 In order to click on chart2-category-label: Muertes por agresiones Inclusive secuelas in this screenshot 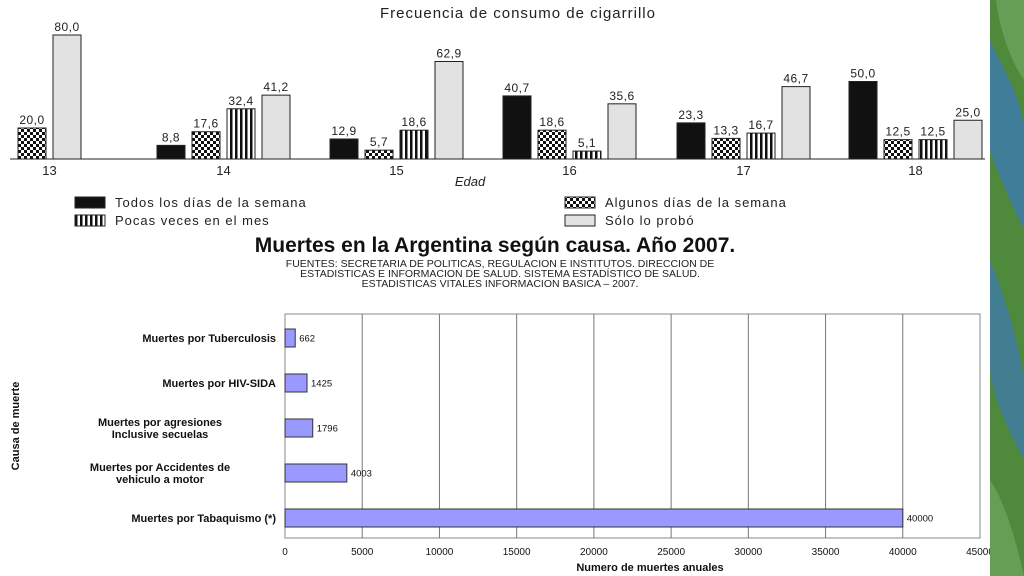, I will do `click(160, 429)`.